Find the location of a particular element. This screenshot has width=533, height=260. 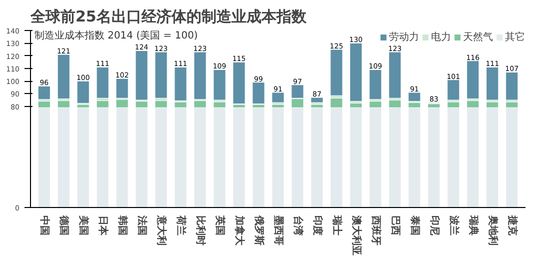

x-tick-label: 澳大利亚 is located at coordinates (356, 235).